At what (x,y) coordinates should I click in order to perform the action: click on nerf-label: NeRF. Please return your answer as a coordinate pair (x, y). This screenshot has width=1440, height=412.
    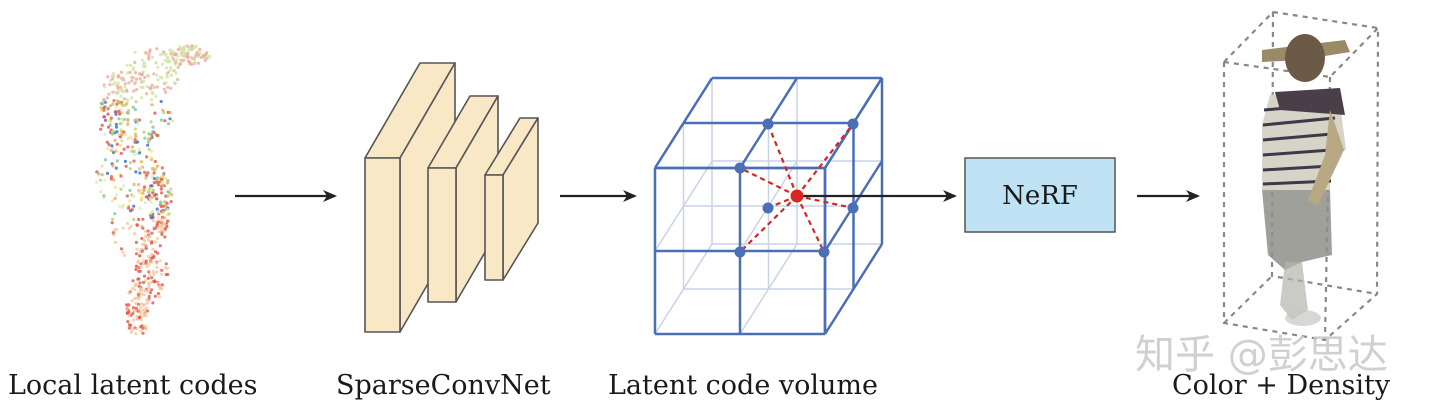
    Looking at the image, I should click on (1040, 196).